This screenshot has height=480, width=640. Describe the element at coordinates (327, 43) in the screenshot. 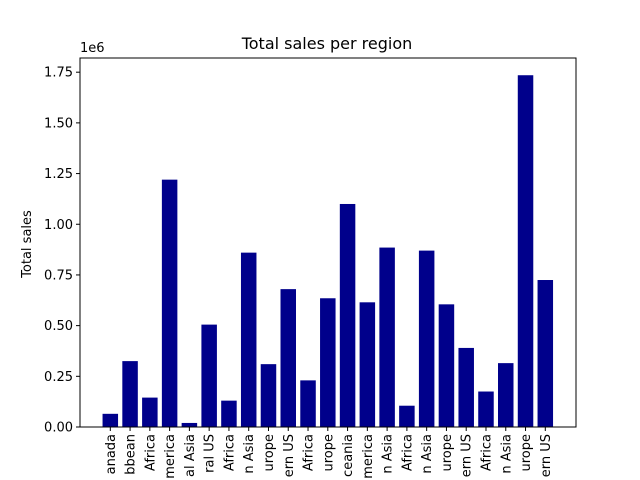

I see `chart-title: Total sales per region` at that location.